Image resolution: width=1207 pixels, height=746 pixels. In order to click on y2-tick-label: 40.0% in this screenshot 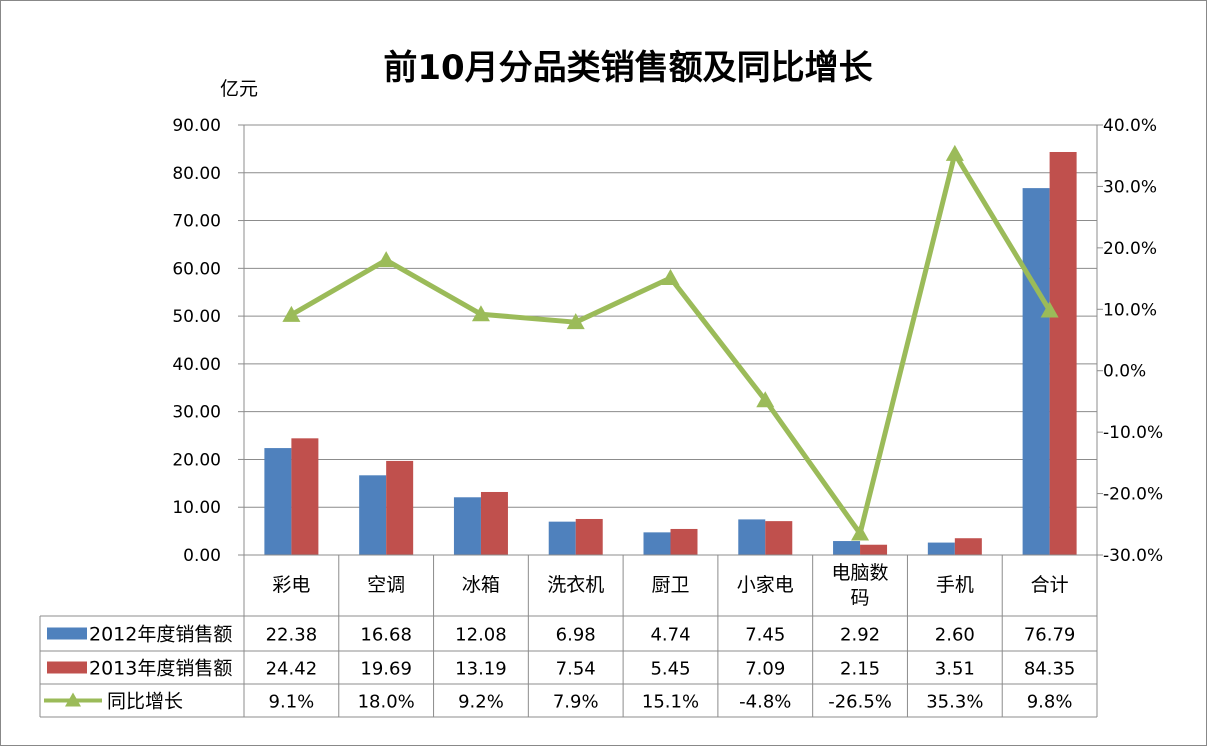, I will do `click(1130, 126)`.